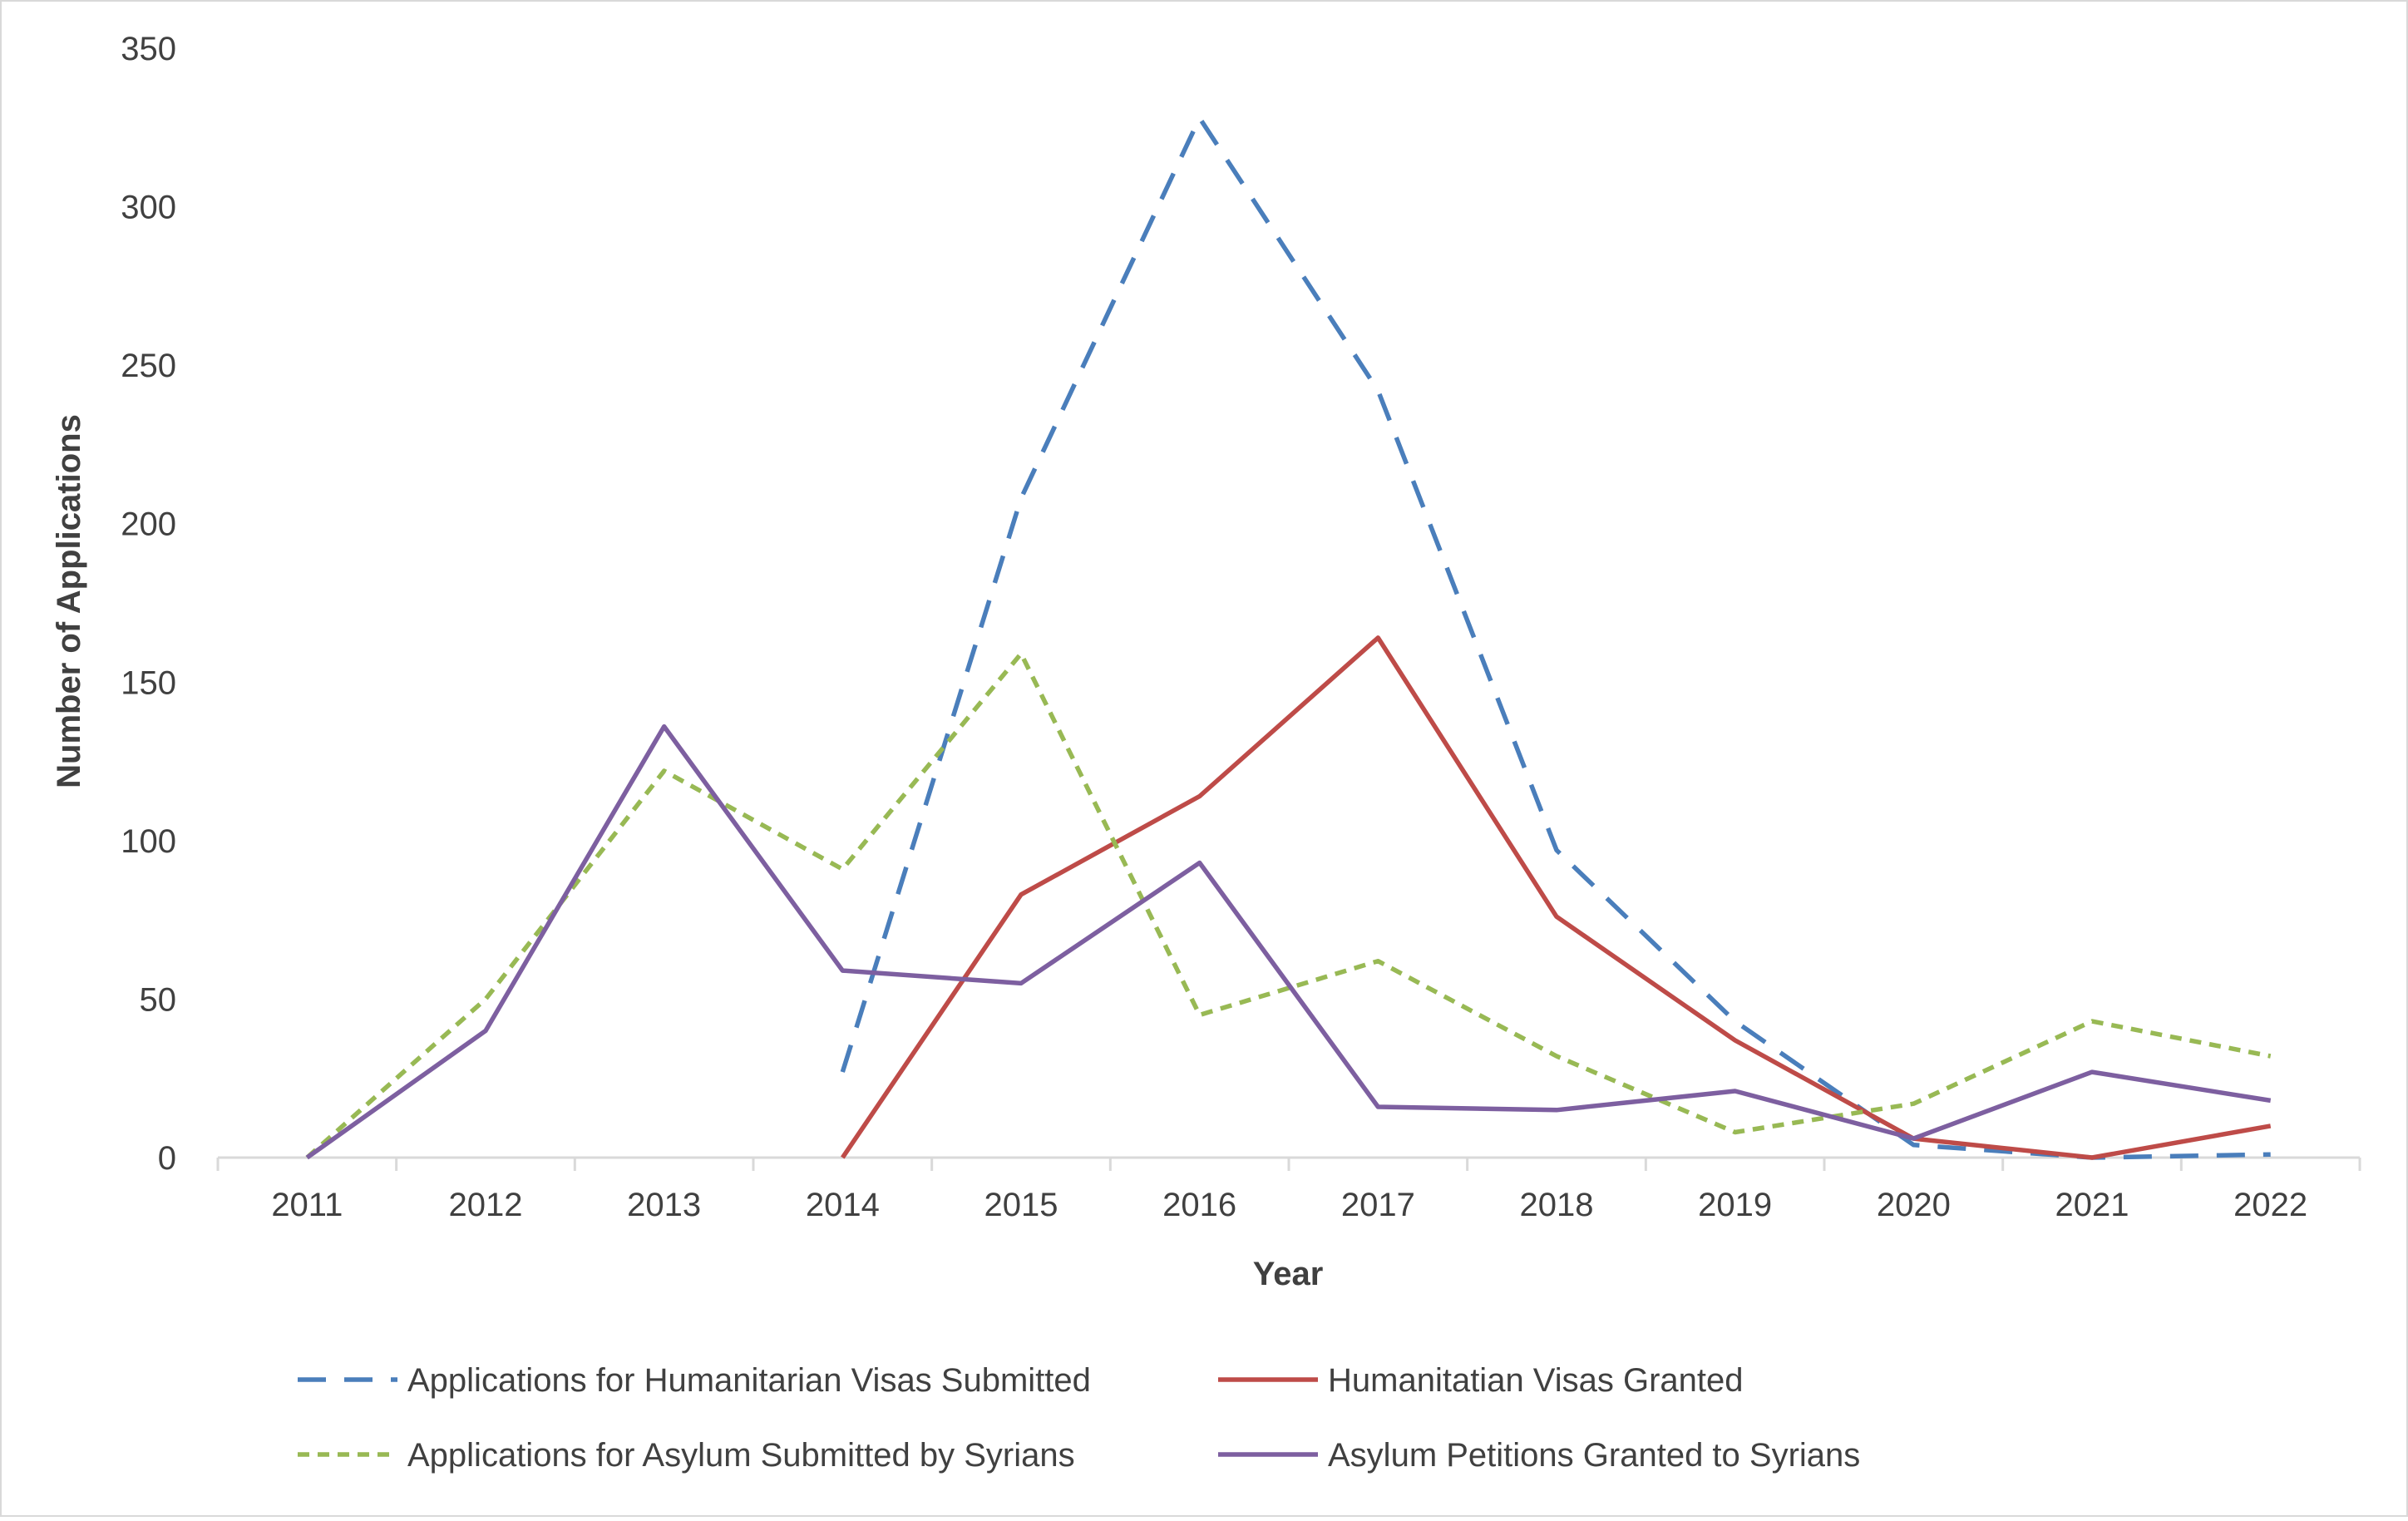  What do you see at coordinates (2092, 1205) in the screenshot?
I see `x-tick-label: 2021` at bounding box center [2092, 1205].